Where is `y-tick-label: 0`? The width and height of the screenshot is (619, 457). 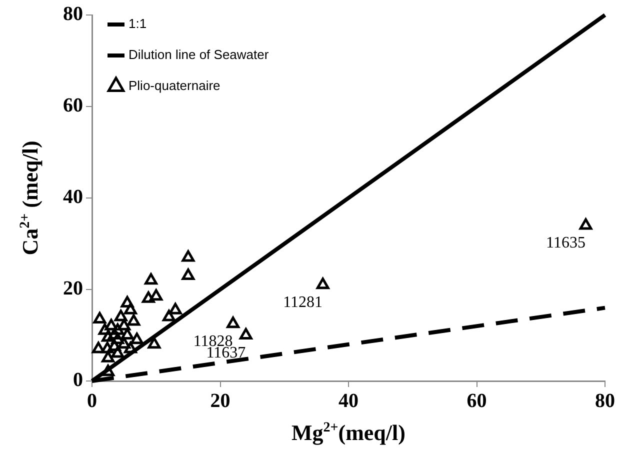 y-tick-label: 0 is located at coordinates (78, 380).